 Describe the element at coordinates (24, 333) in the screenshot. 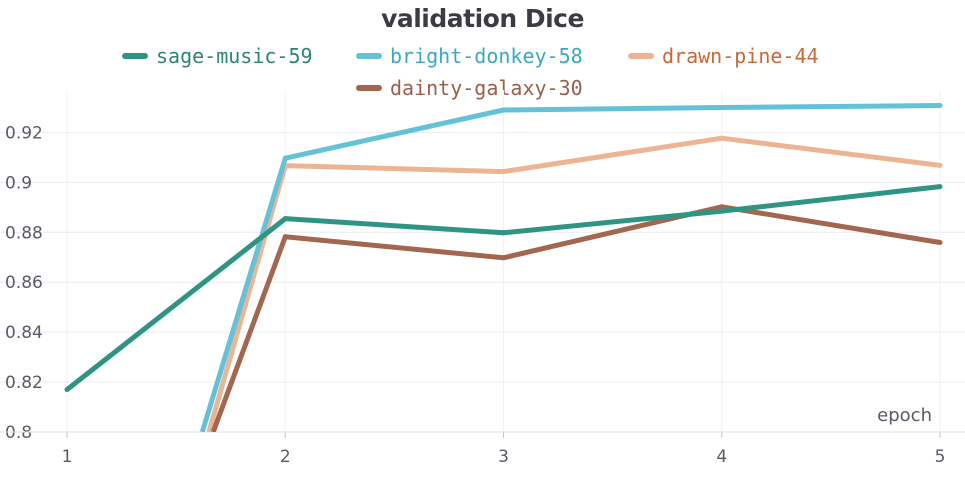

I see `y-tick-label: 0.84` at that location.